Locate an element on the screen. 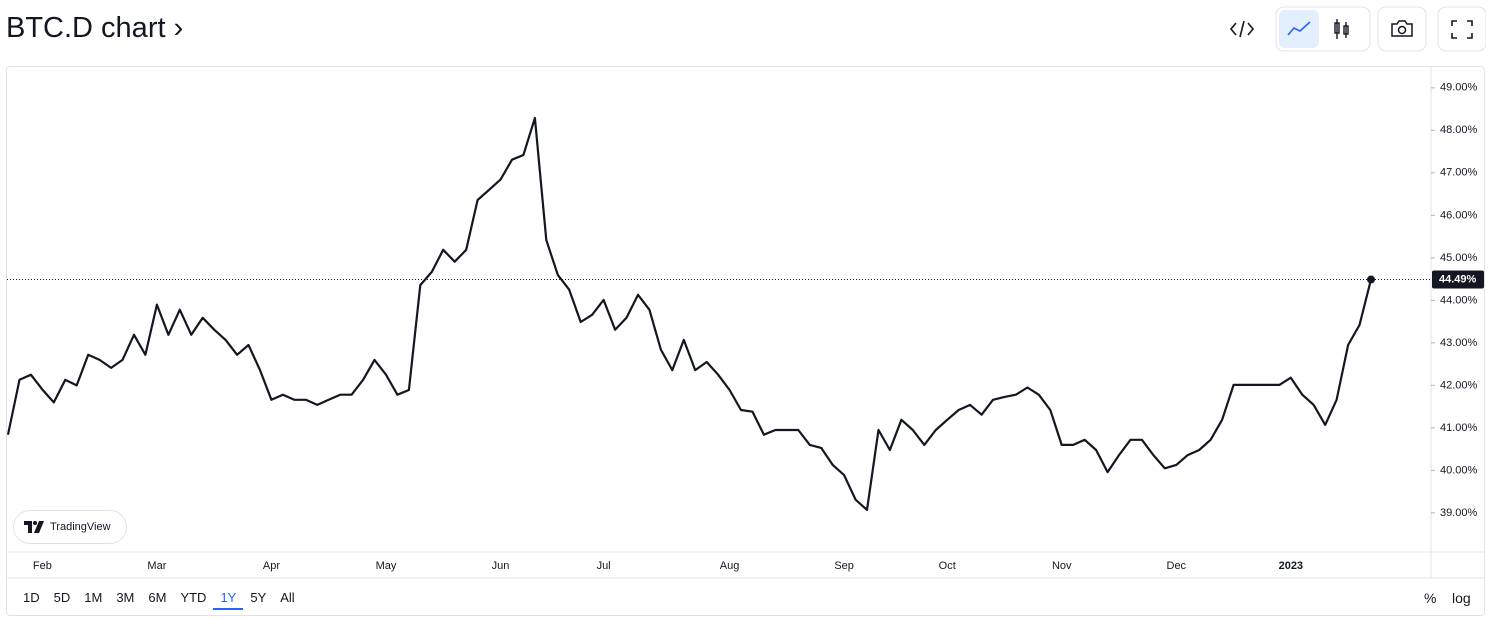  y-tick-label: 43.00% is located at coordinates (1459, 343).